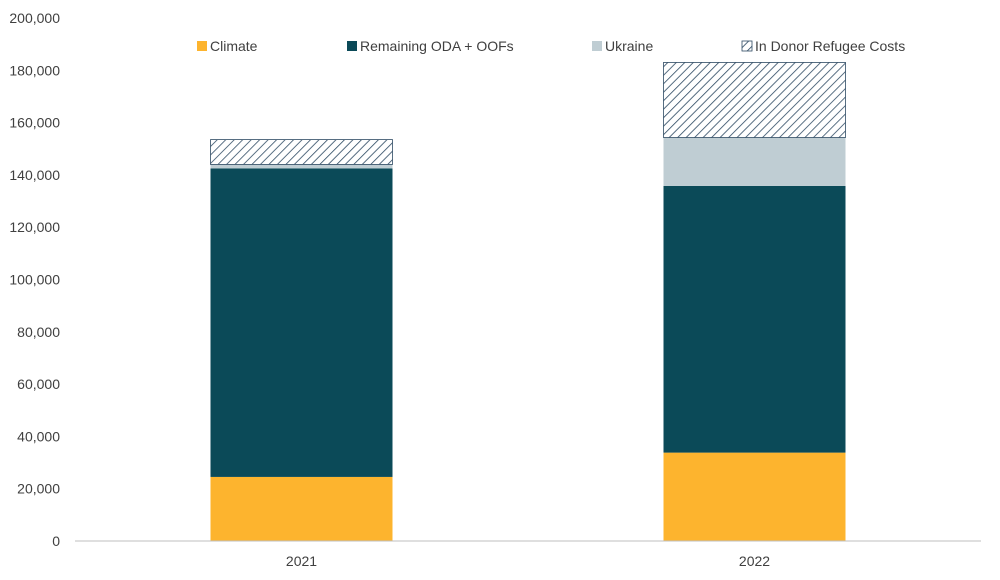 This screenshot has height=580, width=1000. Describe the element at coordinates (34, 227) in the screenshot. I see `y-tick-label: 120,000` at that location.